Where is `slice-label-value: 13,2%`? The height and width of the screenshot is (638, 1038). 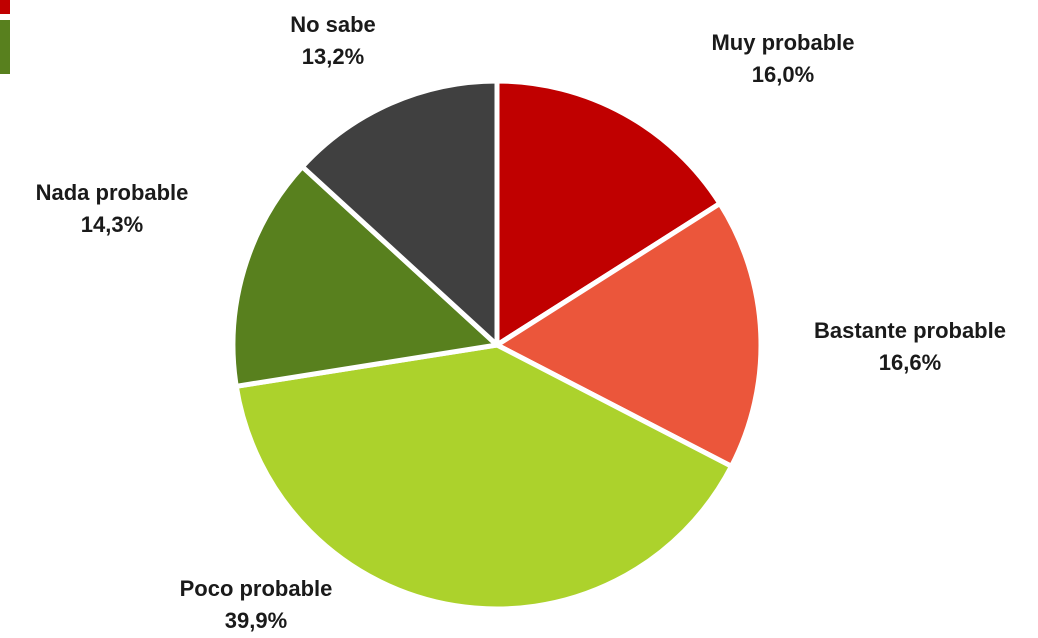
slice-label-value: 13,2% is located at coordinates (333, 56).